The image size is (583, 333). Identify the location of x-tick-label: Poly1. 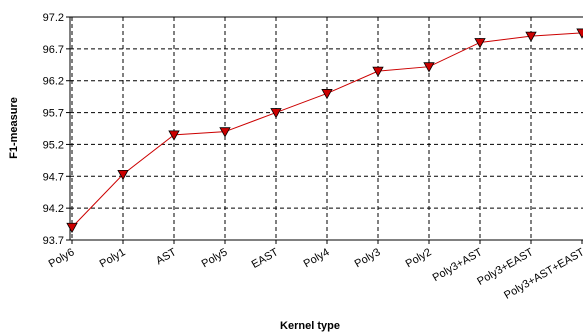
(113, 258).